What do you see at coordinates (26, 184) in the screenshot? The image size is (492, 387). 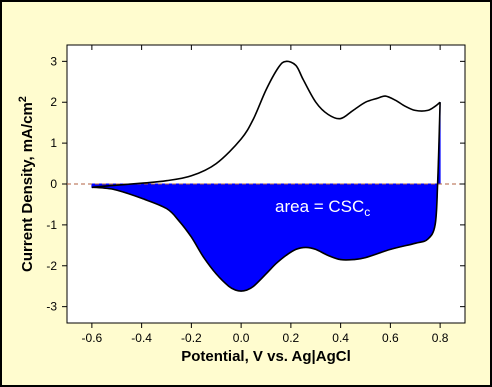 I see `y-axis-title: Current Density, mA/cm2` at bounding box center [26, 184].